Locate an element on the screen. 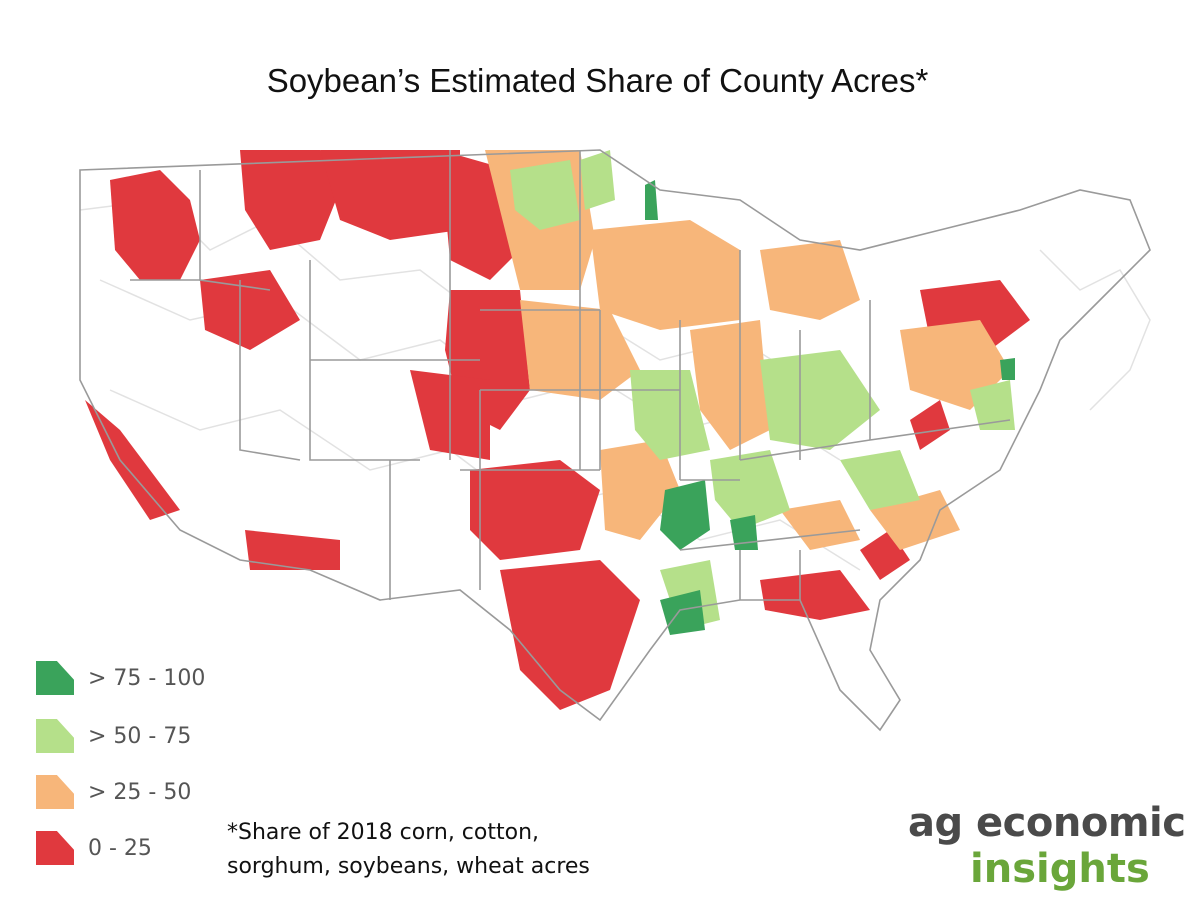  legend-item-0-25: 0 - 25 is located at coordinates (94, 848).